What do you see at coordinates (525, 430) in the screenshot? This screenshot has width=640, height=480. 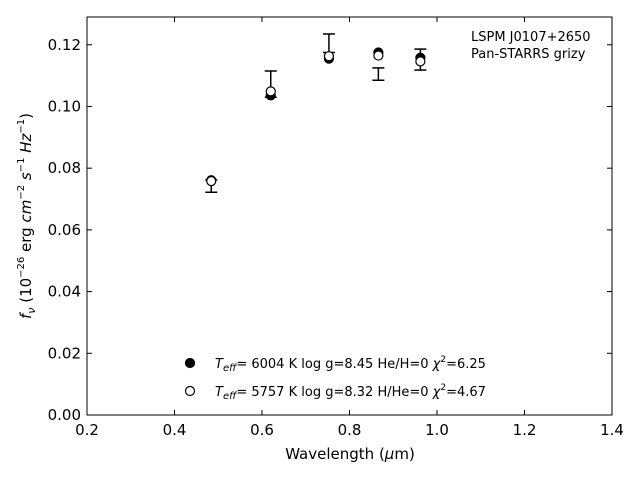 I see `x-tick-label: 1.2` at bounding box center [525, 430].